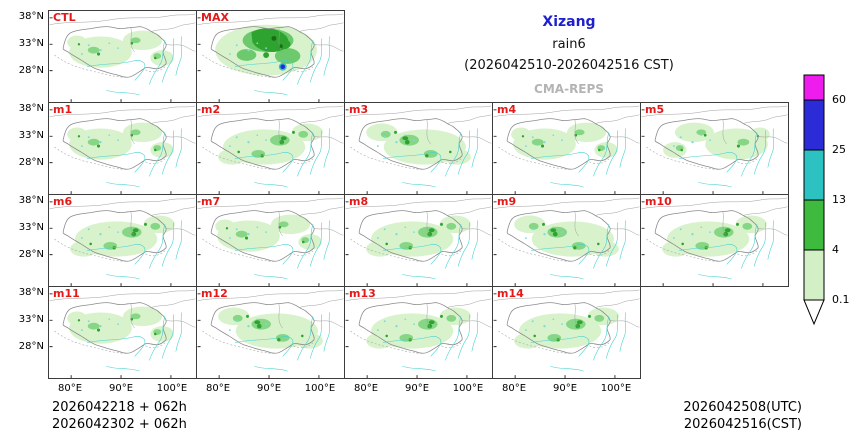 The width and height of the screenshot is (860, 448). I want to click on valid-period-title: (2026042510-2026042516 CST), so click(569, 65).